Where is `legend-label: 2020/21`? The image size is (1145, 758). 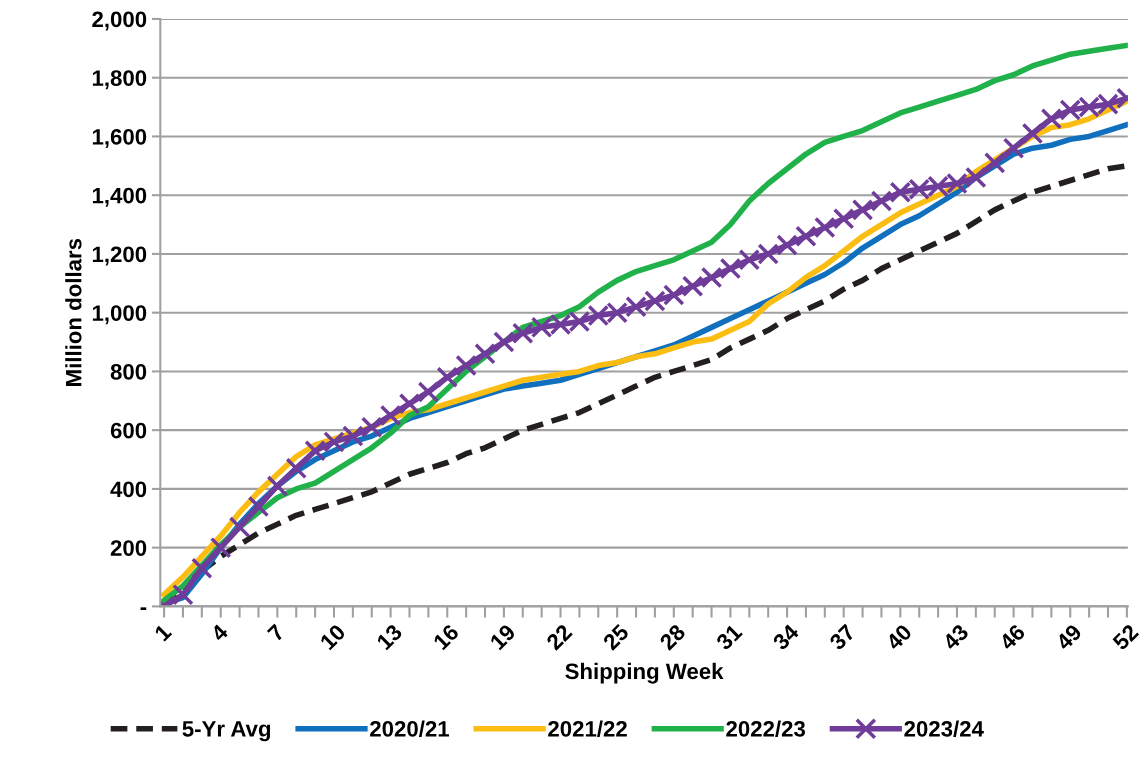
legend-label: 2020/21 is located at coordinates (410, 728).